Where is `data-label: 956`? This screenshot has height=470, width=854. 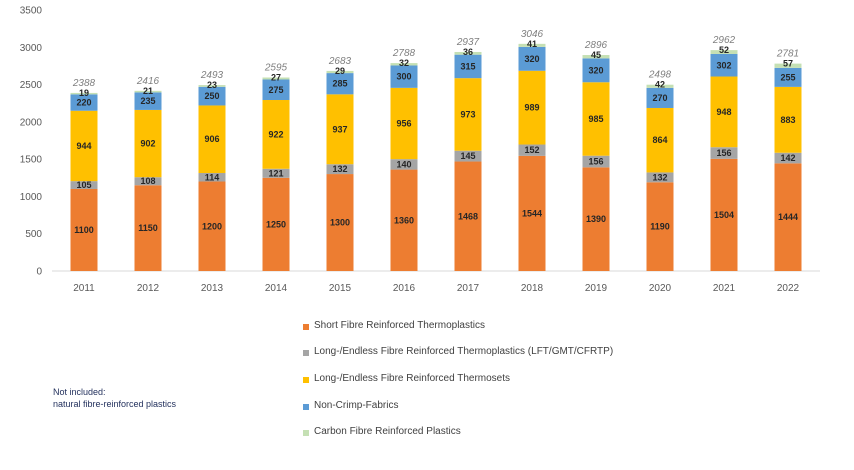
data-label: 956 is located at coordinates (403, 123).